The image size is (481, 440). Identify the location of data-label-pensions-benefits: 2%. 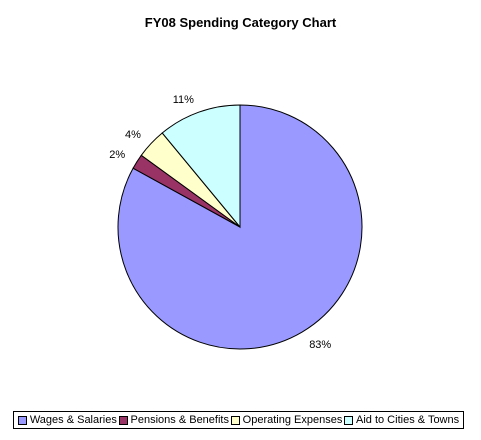
(117, 155).